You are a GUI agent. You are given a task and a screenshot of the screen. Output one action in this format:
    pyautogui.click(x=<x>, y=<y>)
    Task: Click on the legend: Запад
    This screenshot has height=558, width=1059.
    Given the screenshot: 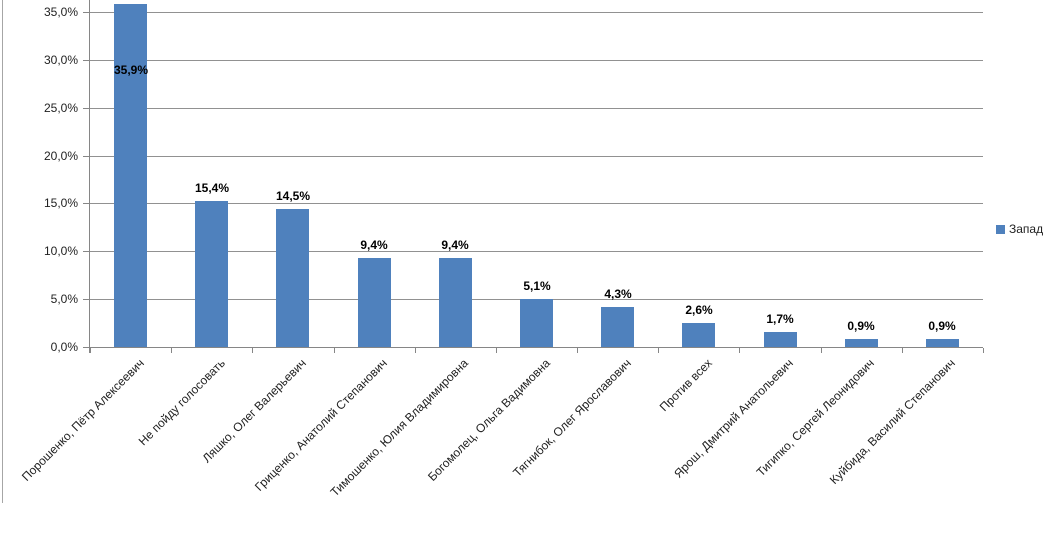 What is the action you would take?
    pyautogui.click(x=1019, y=229)
    